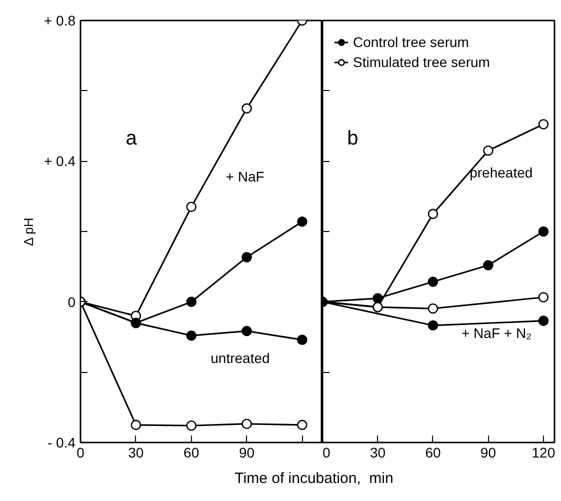 This screenshot has width=561, height=501. I want to click on annotation: + NaF, so click(245, 176).